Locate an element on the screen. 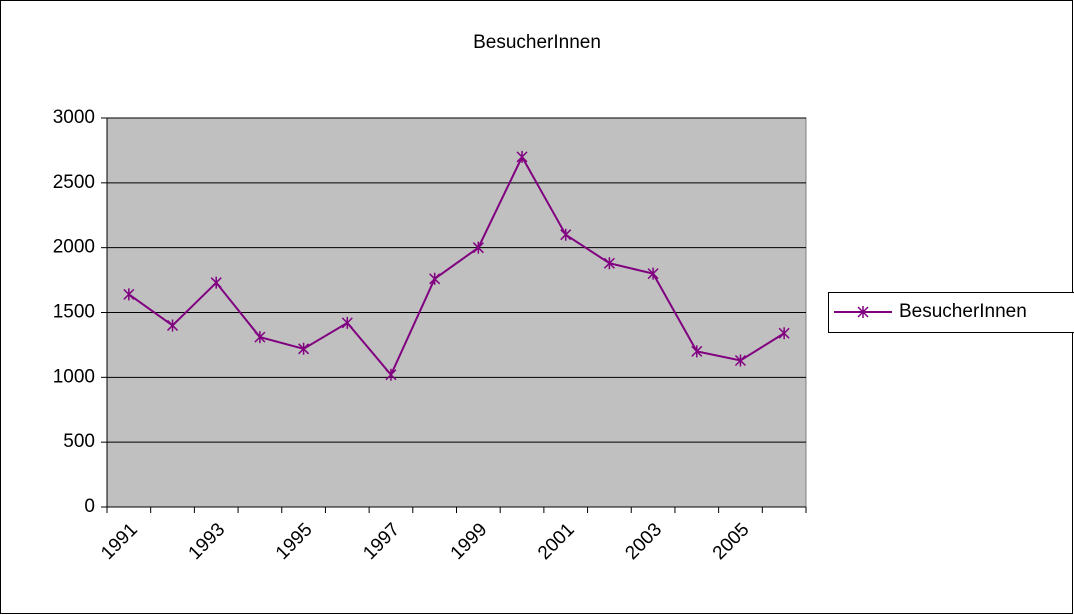 This screenshot has width=1074, height=615. y-tick-label: 500 is located at coordinates (79, 441).